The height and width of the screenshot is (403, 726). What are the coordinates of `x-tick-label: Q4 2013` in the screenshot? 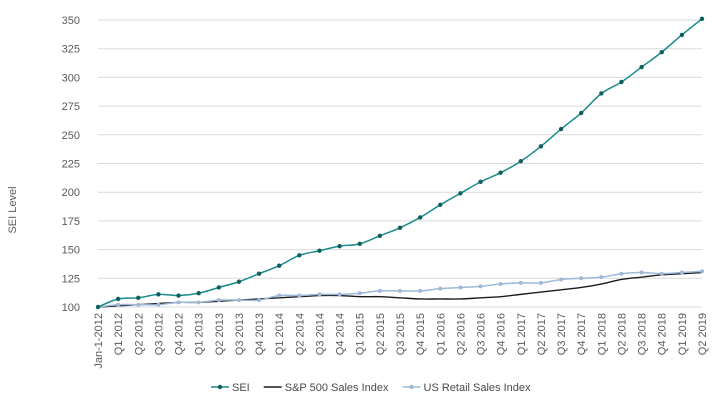 It's located at (260, 334).